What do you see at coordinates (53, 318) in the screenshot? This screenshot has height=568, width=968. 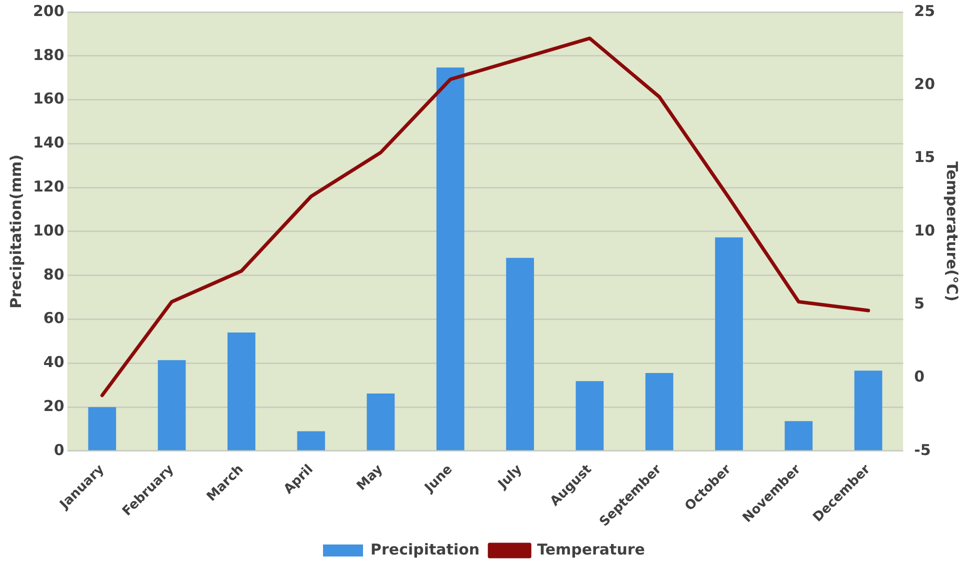 I see `y-tick-label: 60` at bounding box center [53, 318].